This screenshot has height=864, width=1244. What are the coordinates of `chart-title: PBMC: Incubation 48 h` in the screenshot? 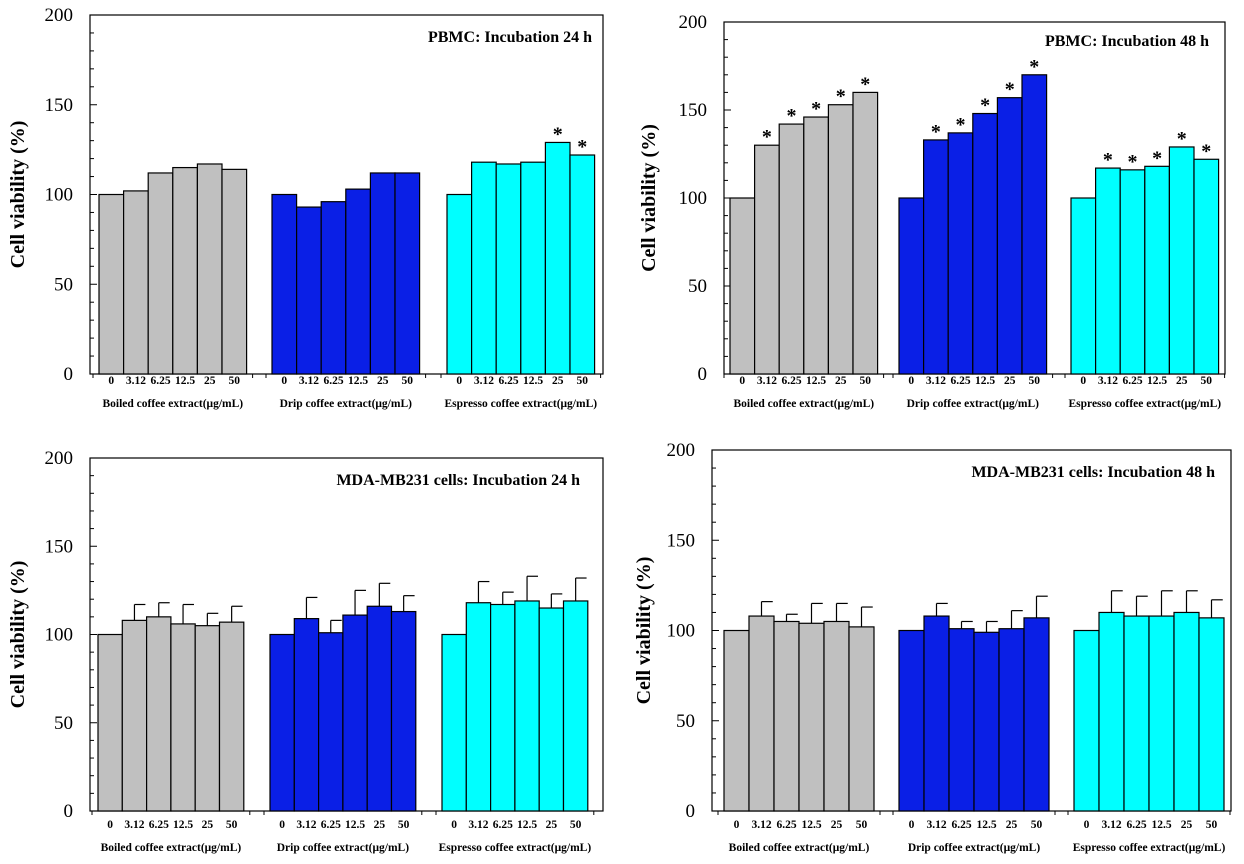 It's located at (1127, 41).